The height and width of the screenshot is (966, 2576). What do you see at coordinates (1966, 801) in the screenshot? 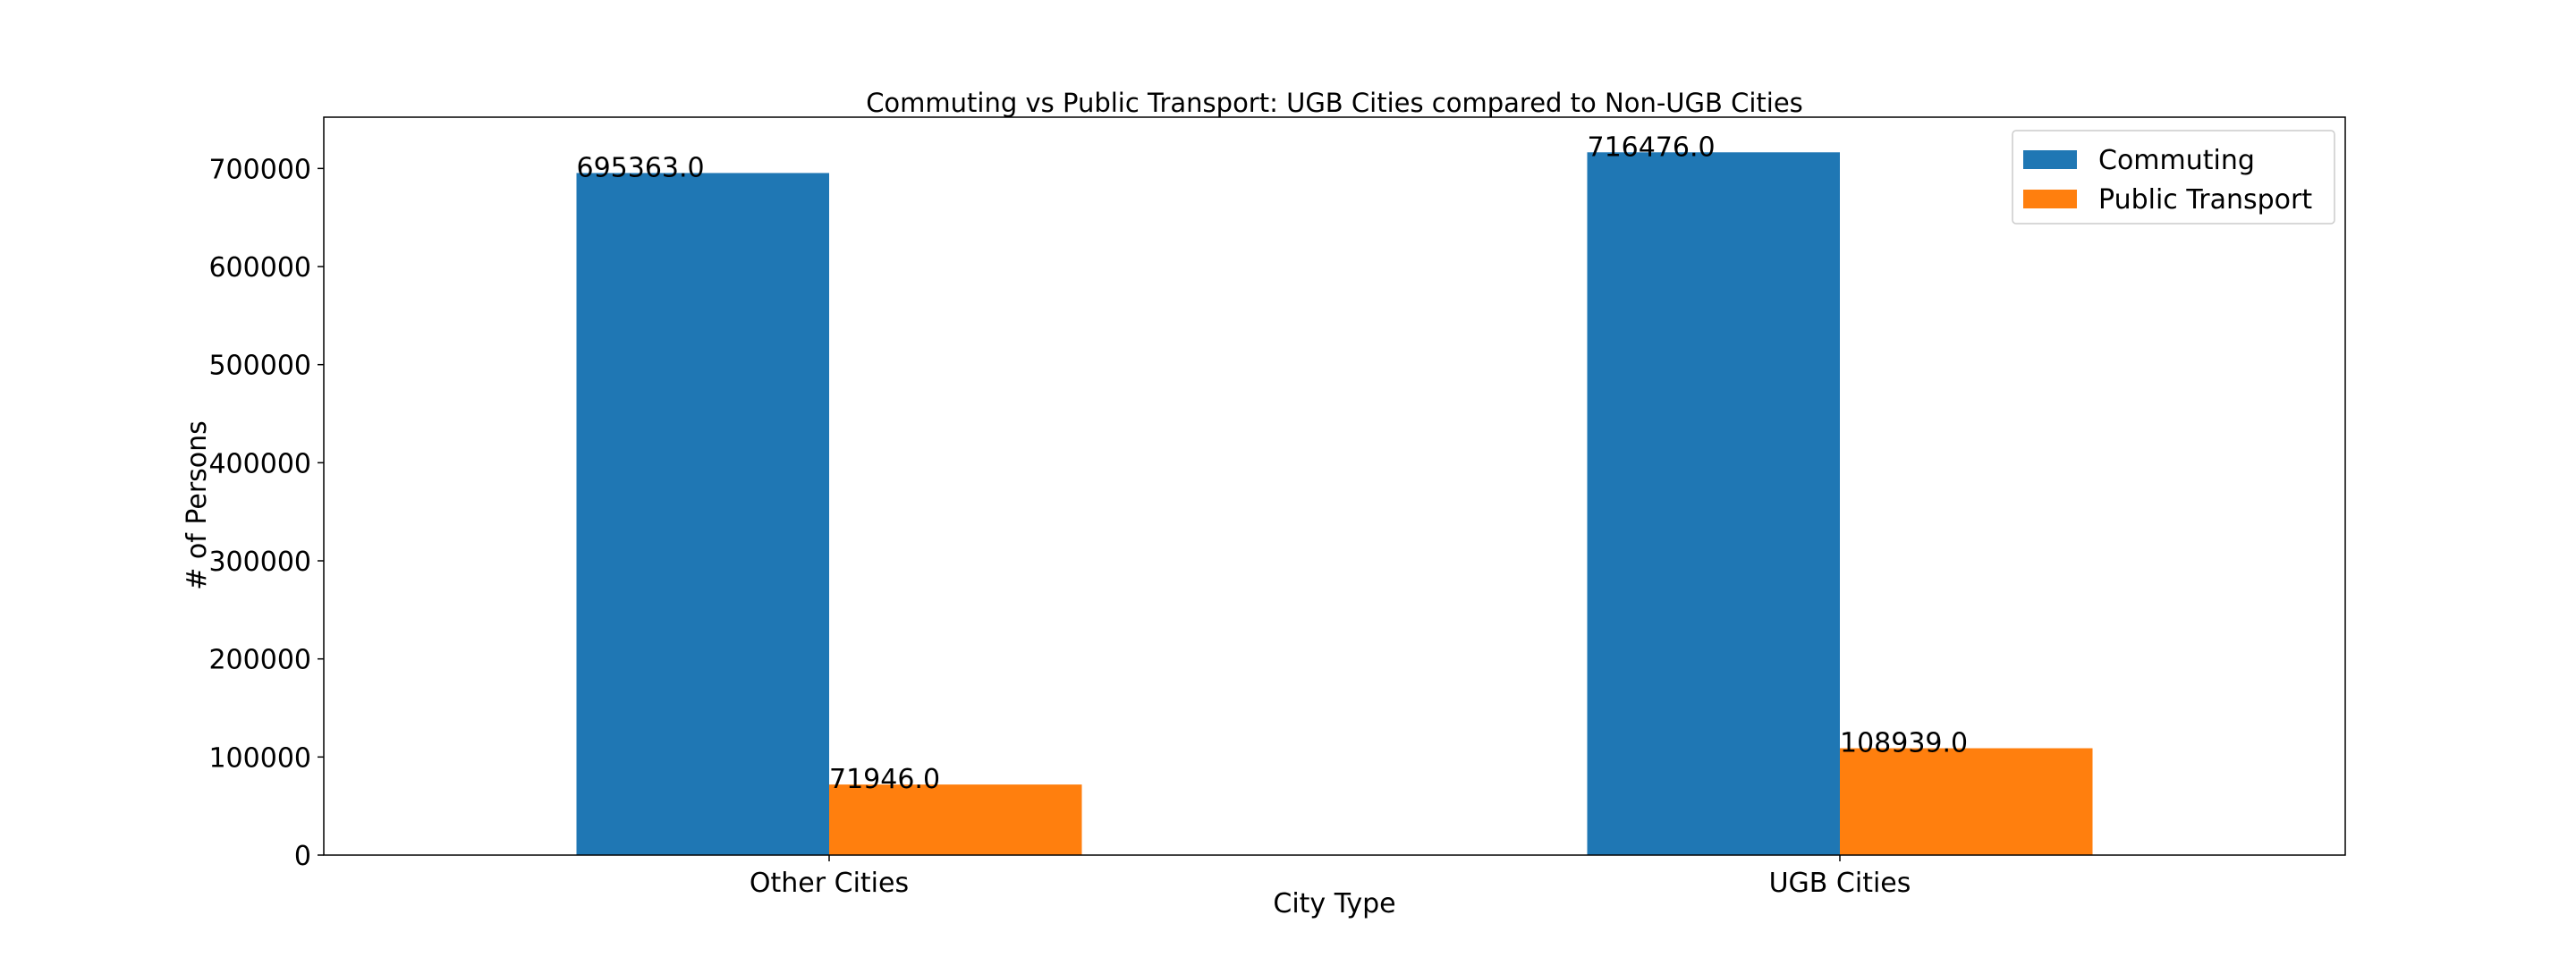
I see `bar-public-transport-ugb-cities` at bounding box center [1966, 801].